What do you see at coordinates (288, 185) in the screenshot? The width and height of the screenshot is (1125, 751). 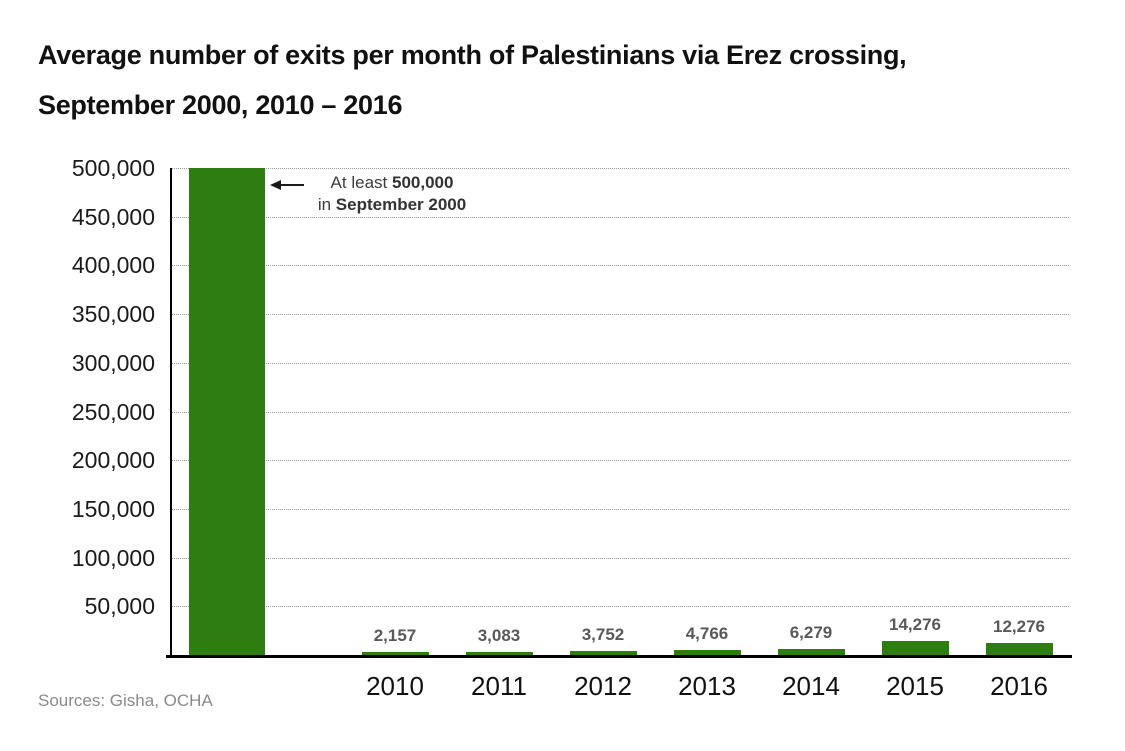 I see `arrow-left-icon` at bounding box center [288, 185].